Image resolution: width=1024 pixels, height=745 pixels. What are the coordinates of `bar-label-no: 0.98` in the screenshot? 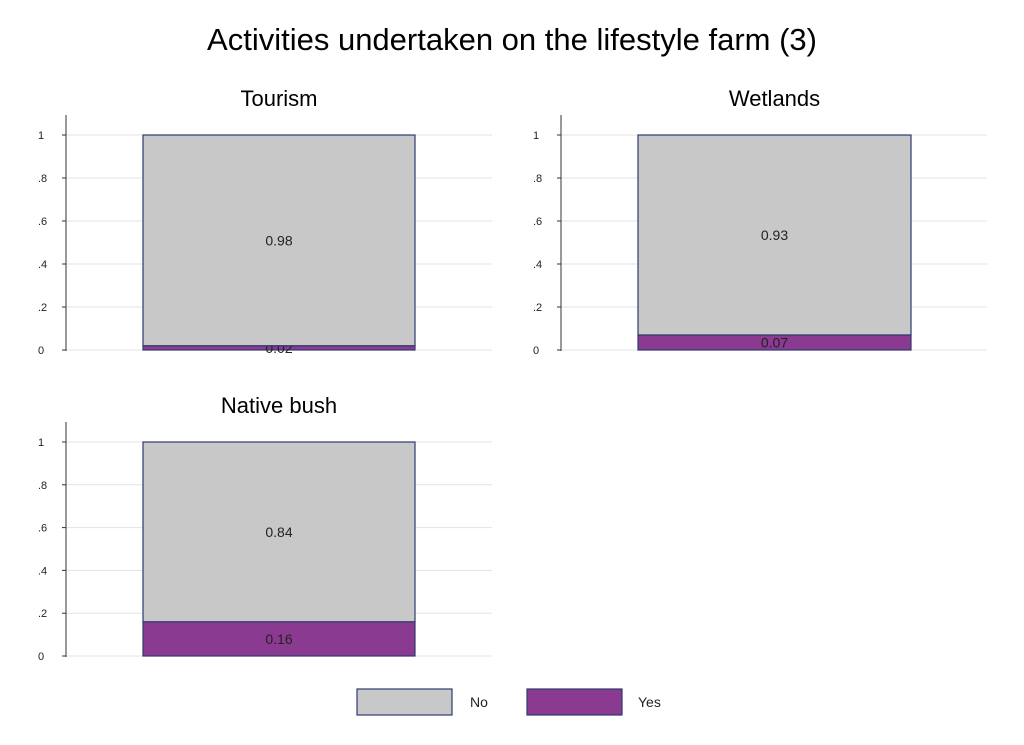 It's located at (278, 240).